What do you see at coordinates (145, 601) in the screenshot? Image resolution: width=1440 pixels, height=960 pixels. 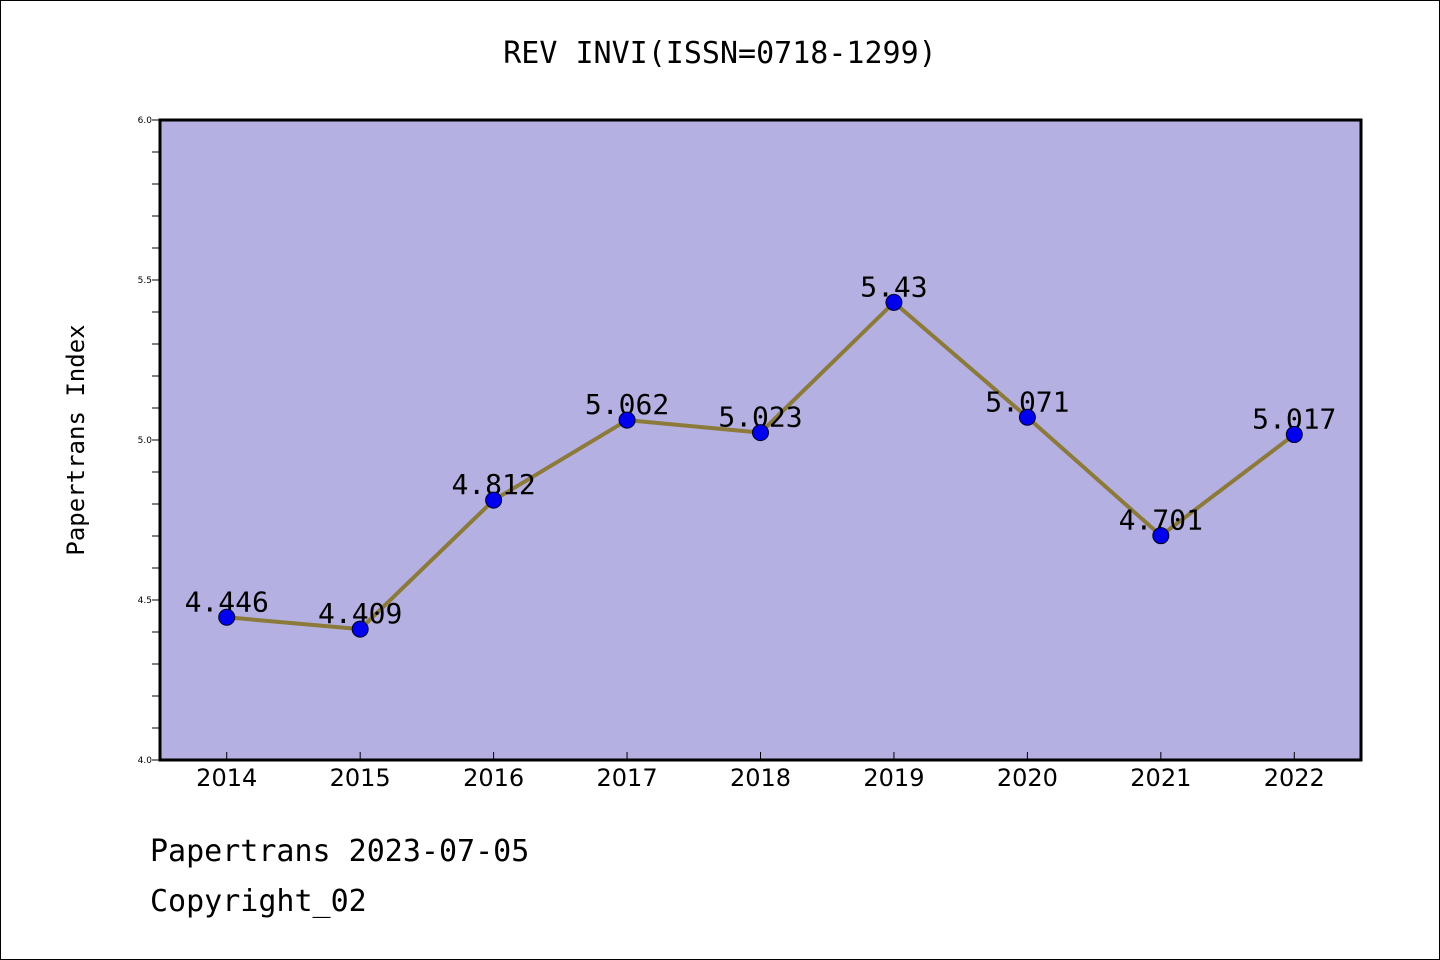 I see `y-tick-label: 4.5` at bounding box center [145, 601].